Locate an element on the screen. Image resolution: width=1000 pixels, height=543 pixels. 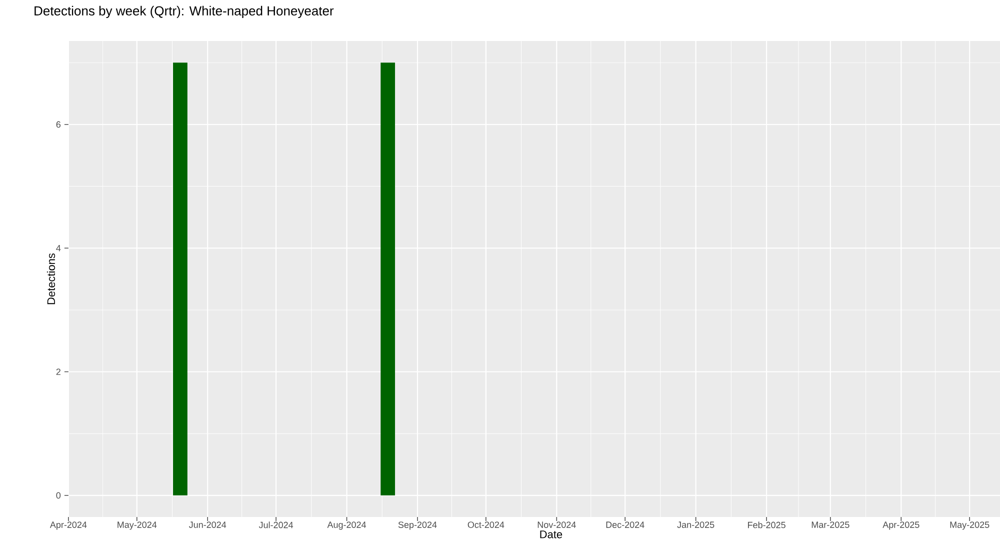
x-tick-label: May-2025 is located at coordinates (970, 526).